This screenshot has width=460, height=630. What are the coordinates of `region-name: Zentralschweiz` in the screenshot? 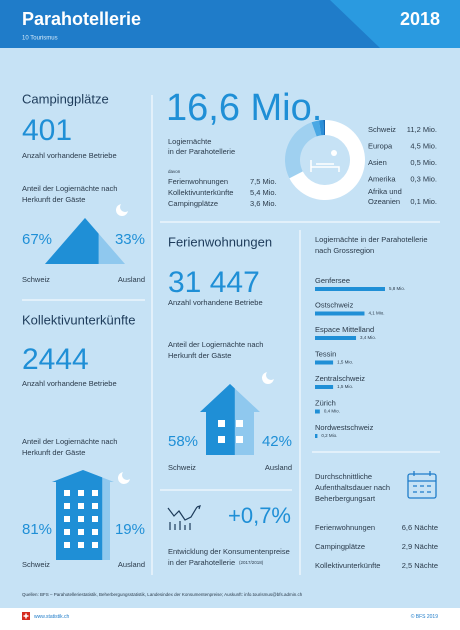 It's located at (340, 378).